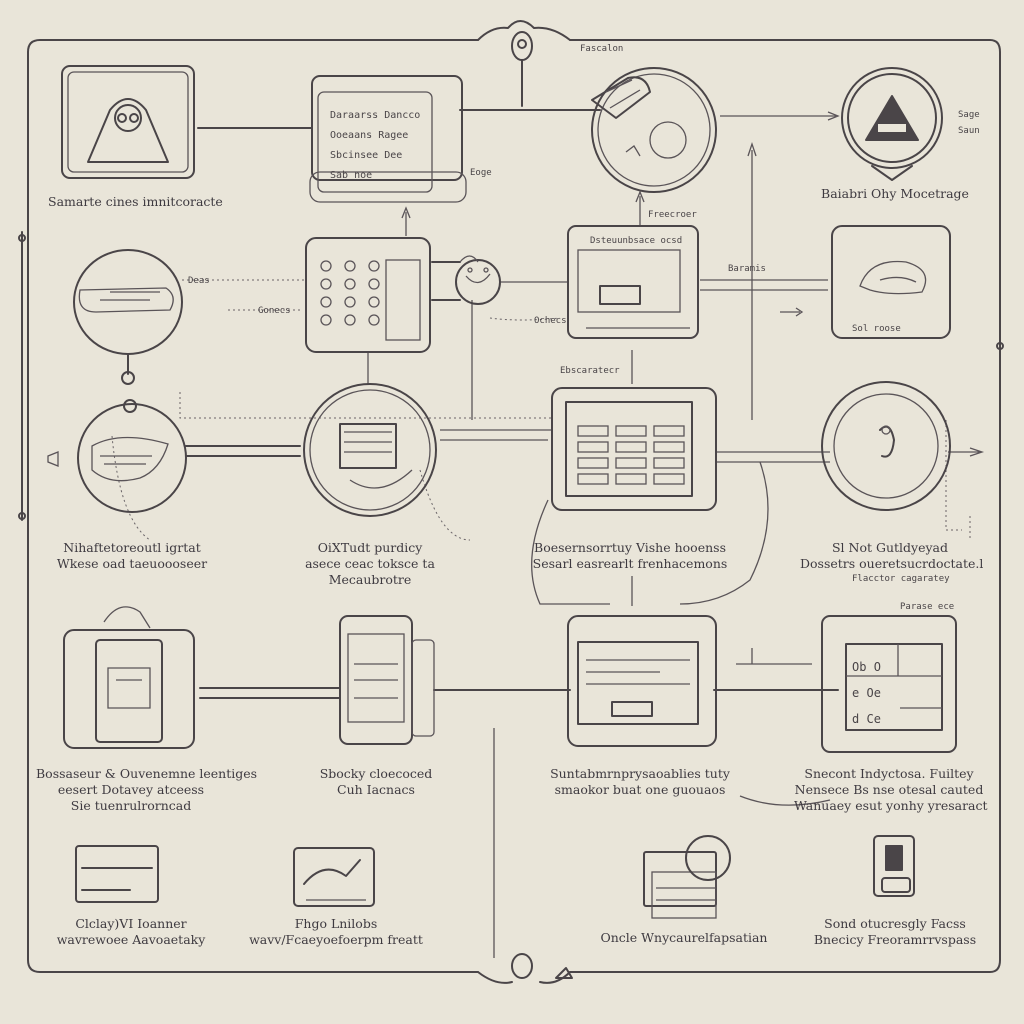 This screenshot has height=1024, width=1024. What do you see at coordinates (747, 269) in the screenshot?
I see `node-8-side-tag: Baramis` at bounding box center [747, 269].